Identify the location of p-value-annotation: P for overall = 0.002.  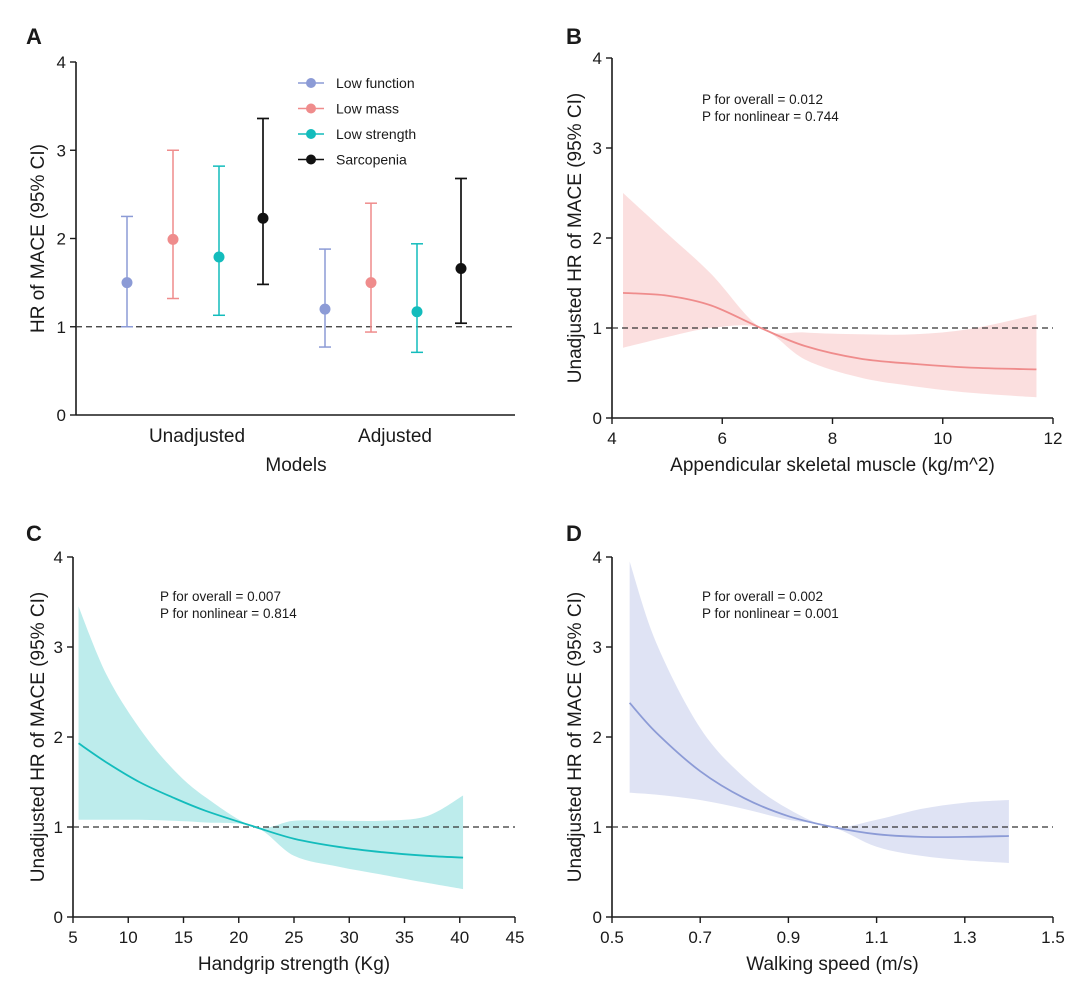
(762, 596).